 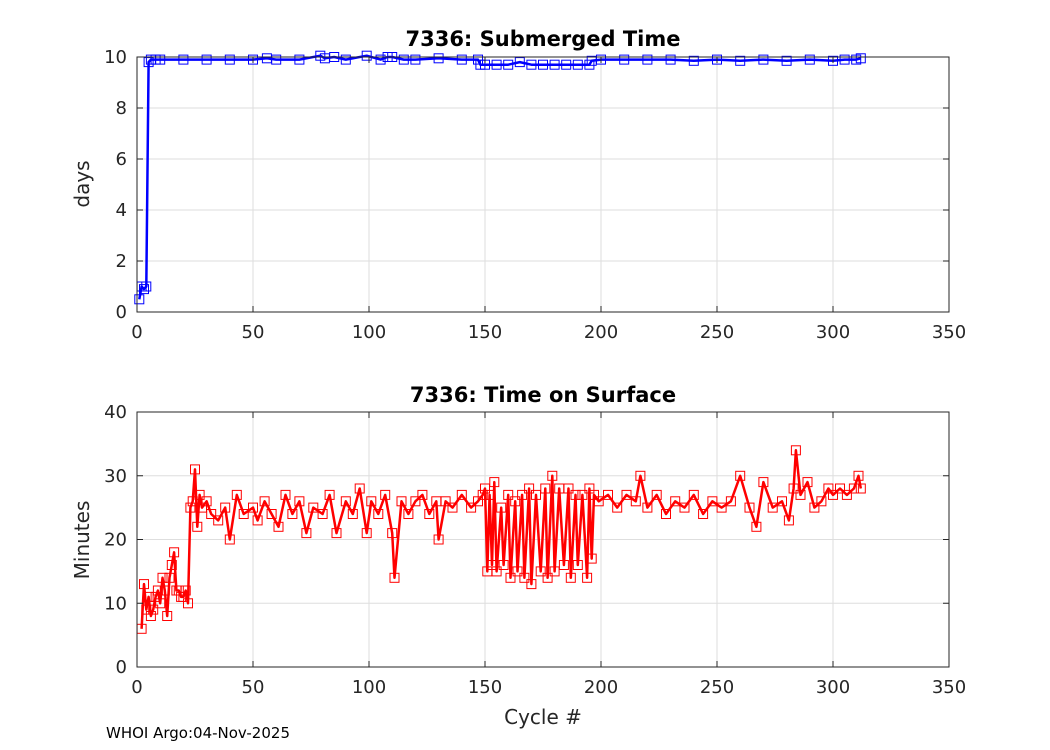 What do you see at coordinates (121, 210) in the screenshot?
I see `submerged-time-ytick-label: 4` at bounding box center [121, 210].